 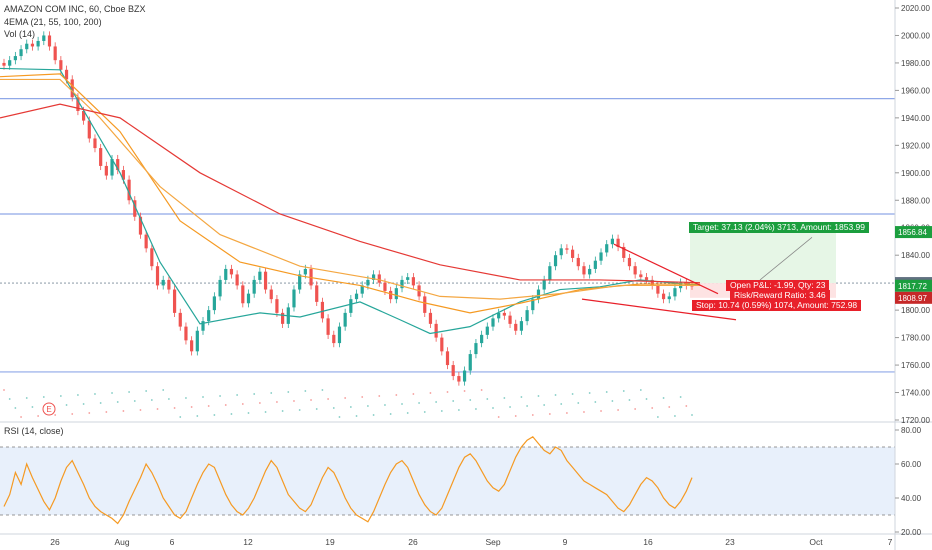 I want to click on time-tick-label: 7, so click(x=890, y=542).